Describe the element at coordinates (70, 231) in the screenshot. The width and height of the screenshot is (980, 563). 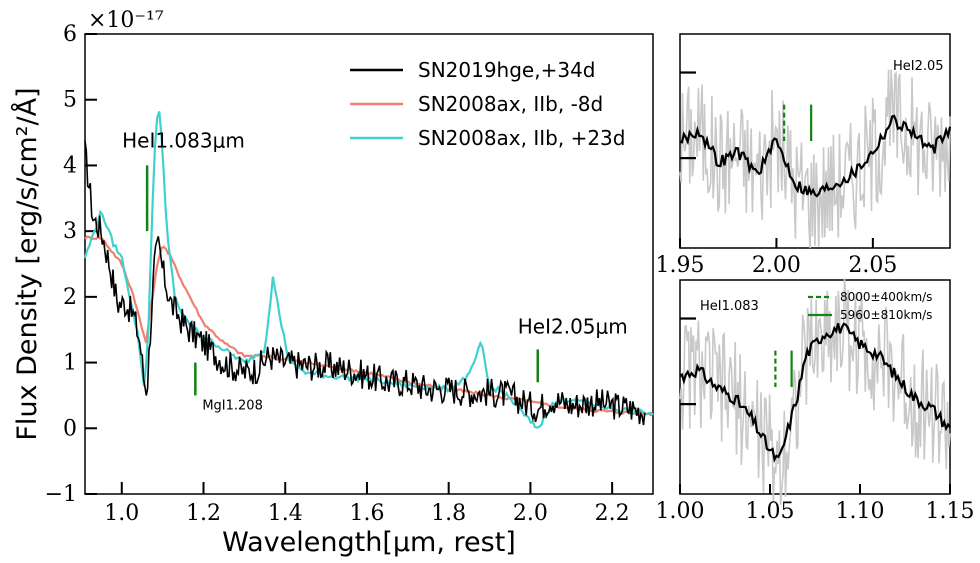
I see `y-tick-label: 3` at that location.